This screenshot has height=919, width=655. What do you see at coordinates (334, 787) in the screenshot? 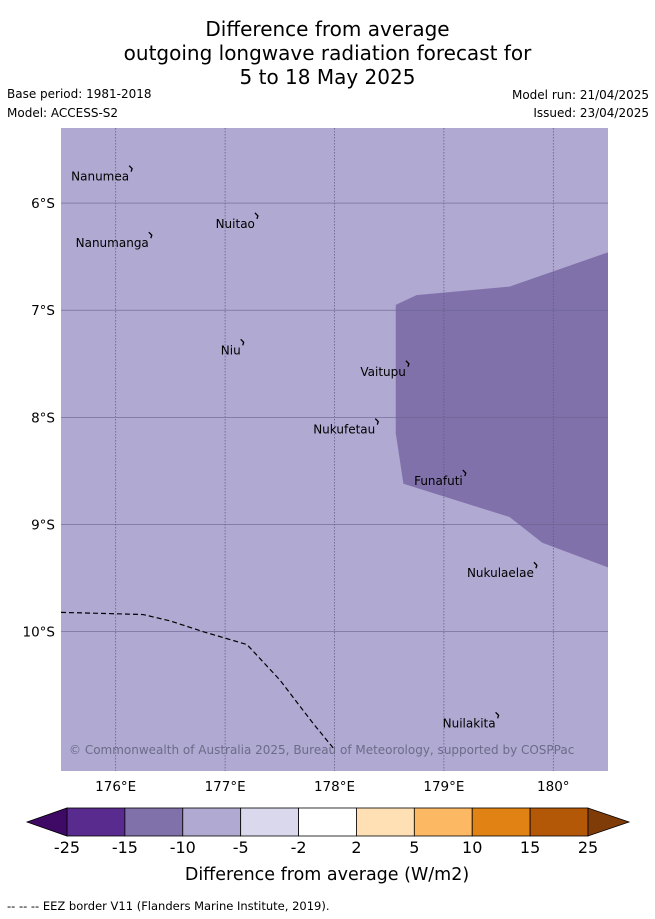
I see `lon-tick-label: 178°E` at bounding box center [334, 787].